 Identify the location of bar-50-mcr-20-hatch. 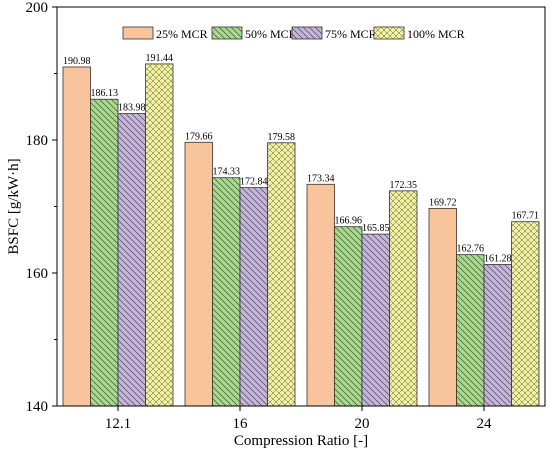
(348, 316).